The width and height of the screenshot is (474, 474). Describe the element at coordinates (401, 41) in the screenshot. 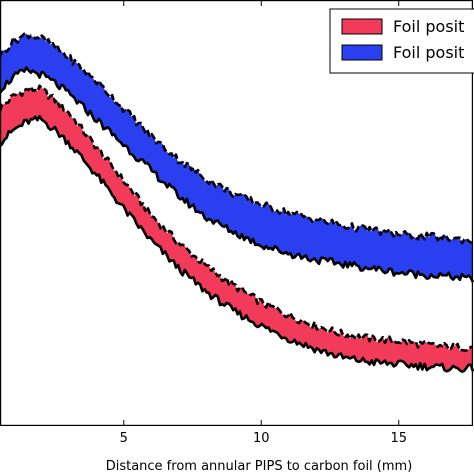

I see `legend: Foil posit Foil posit` at that location.